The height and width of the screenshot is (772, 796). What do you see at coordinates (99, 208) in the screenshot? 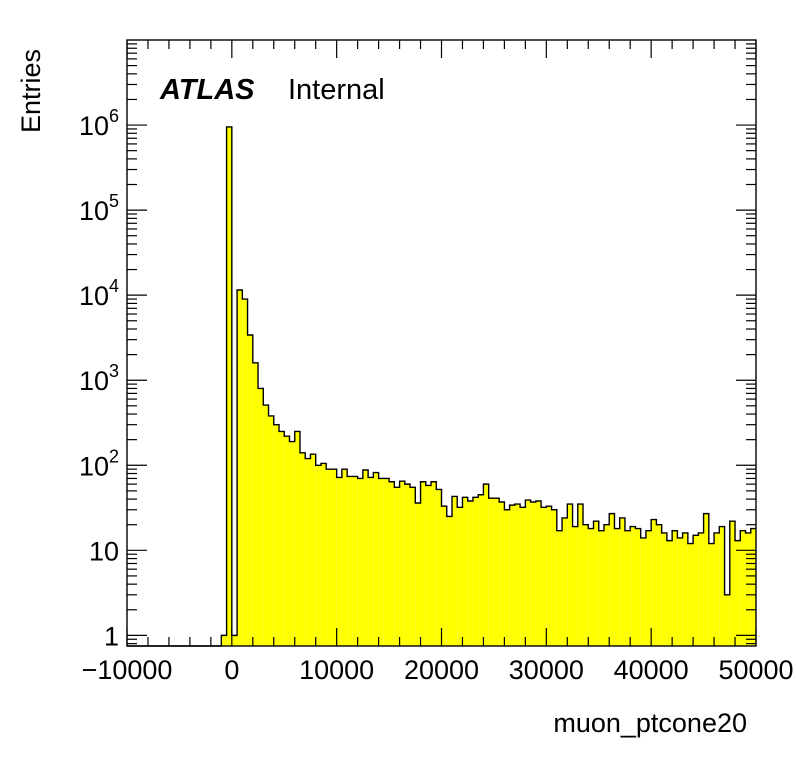
I see `y-tick-label: 10⁵` at bounding box center [99, 208].